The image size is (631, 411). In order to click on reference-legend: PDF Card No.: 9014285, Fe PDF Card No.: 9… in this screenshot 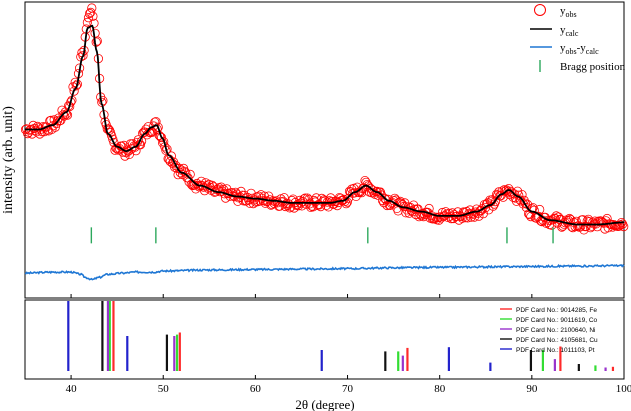, I will do `click(549, 330)`.